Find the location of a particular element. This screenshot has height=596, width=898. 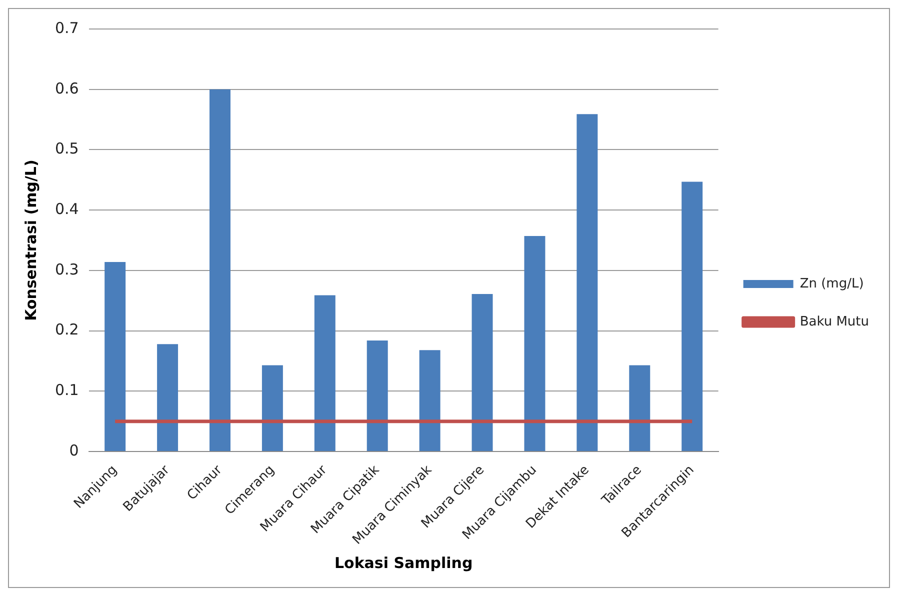

x-axis-title: Lokasi Sampling is located at coordinates (403, 563).